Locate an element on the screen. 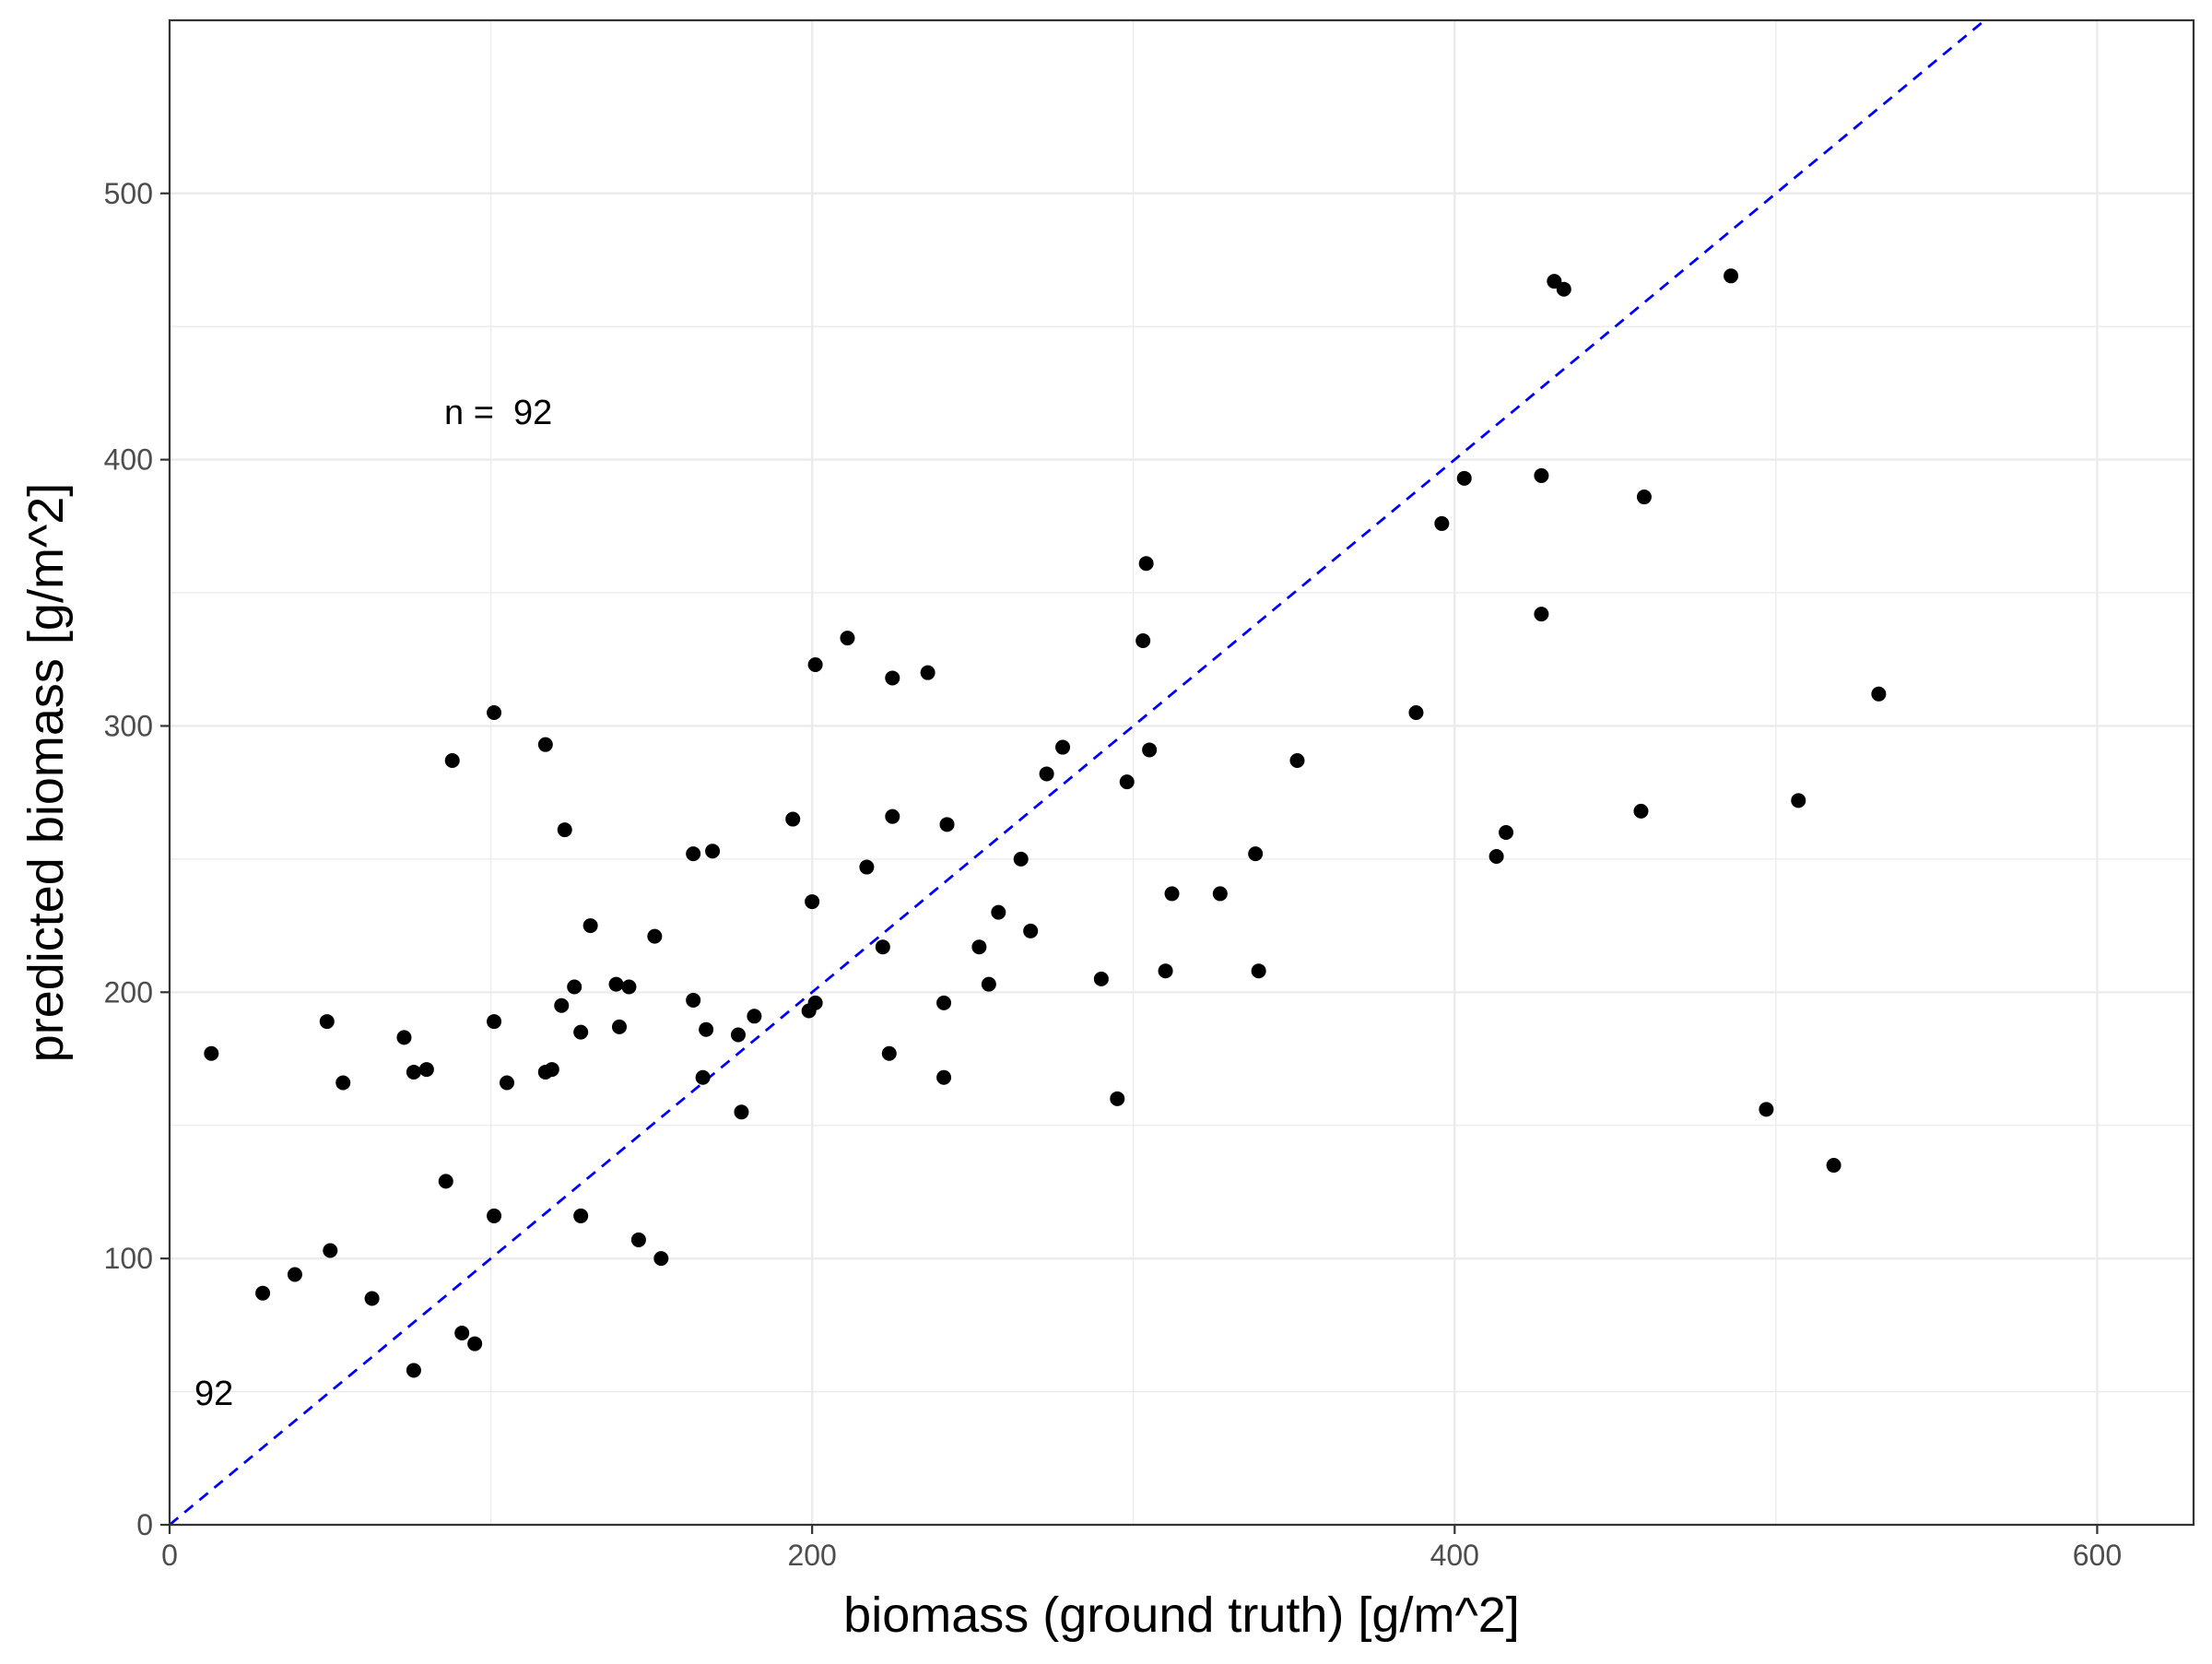 Image resolution: width=2212 pixels, height=1664 pixels. x-tick-label: 200 is located at coordinates (811, 1555).